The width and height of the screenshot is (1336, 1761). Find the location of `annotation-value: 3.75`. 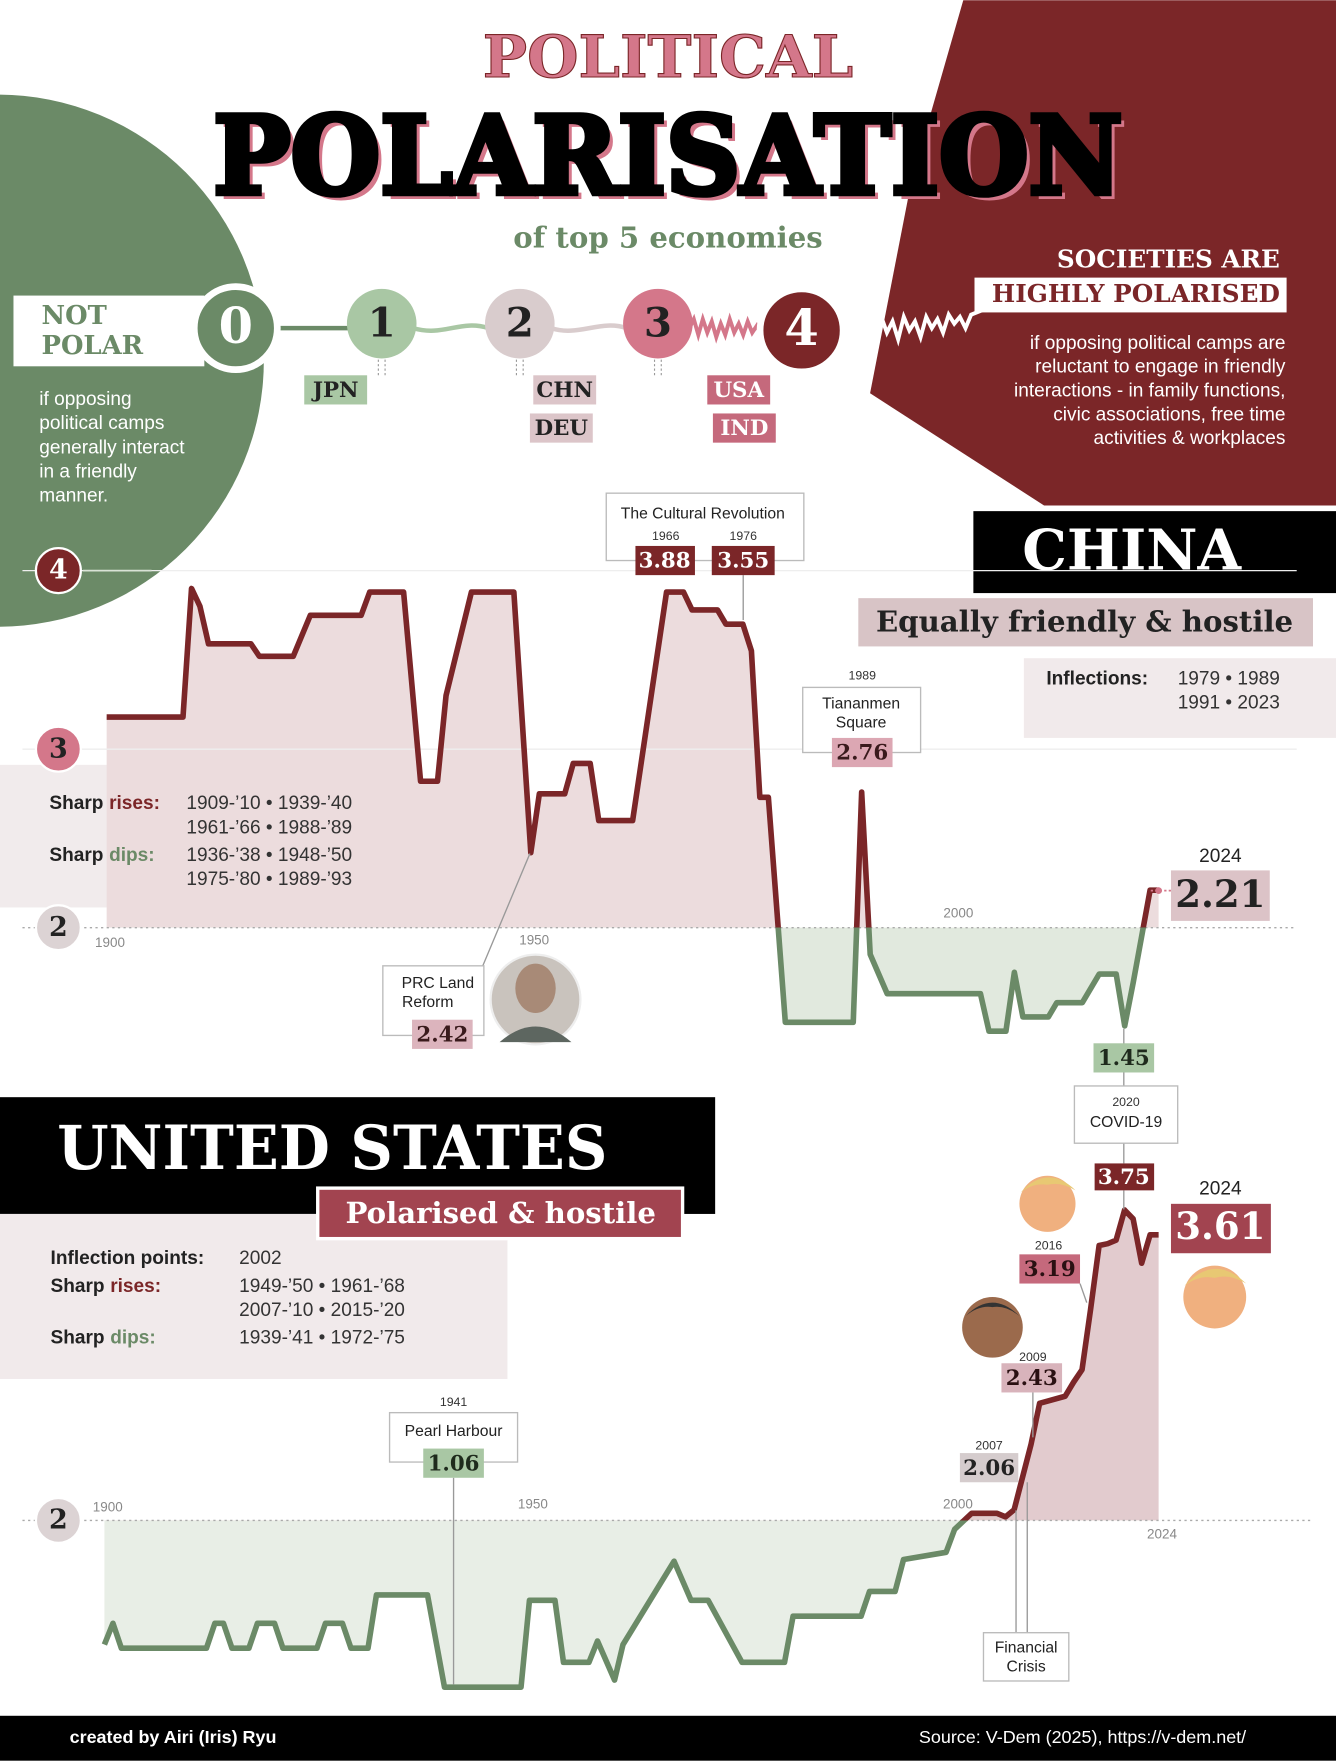

annotation-value: 3.75 is located at coordinates (1124, 1177).